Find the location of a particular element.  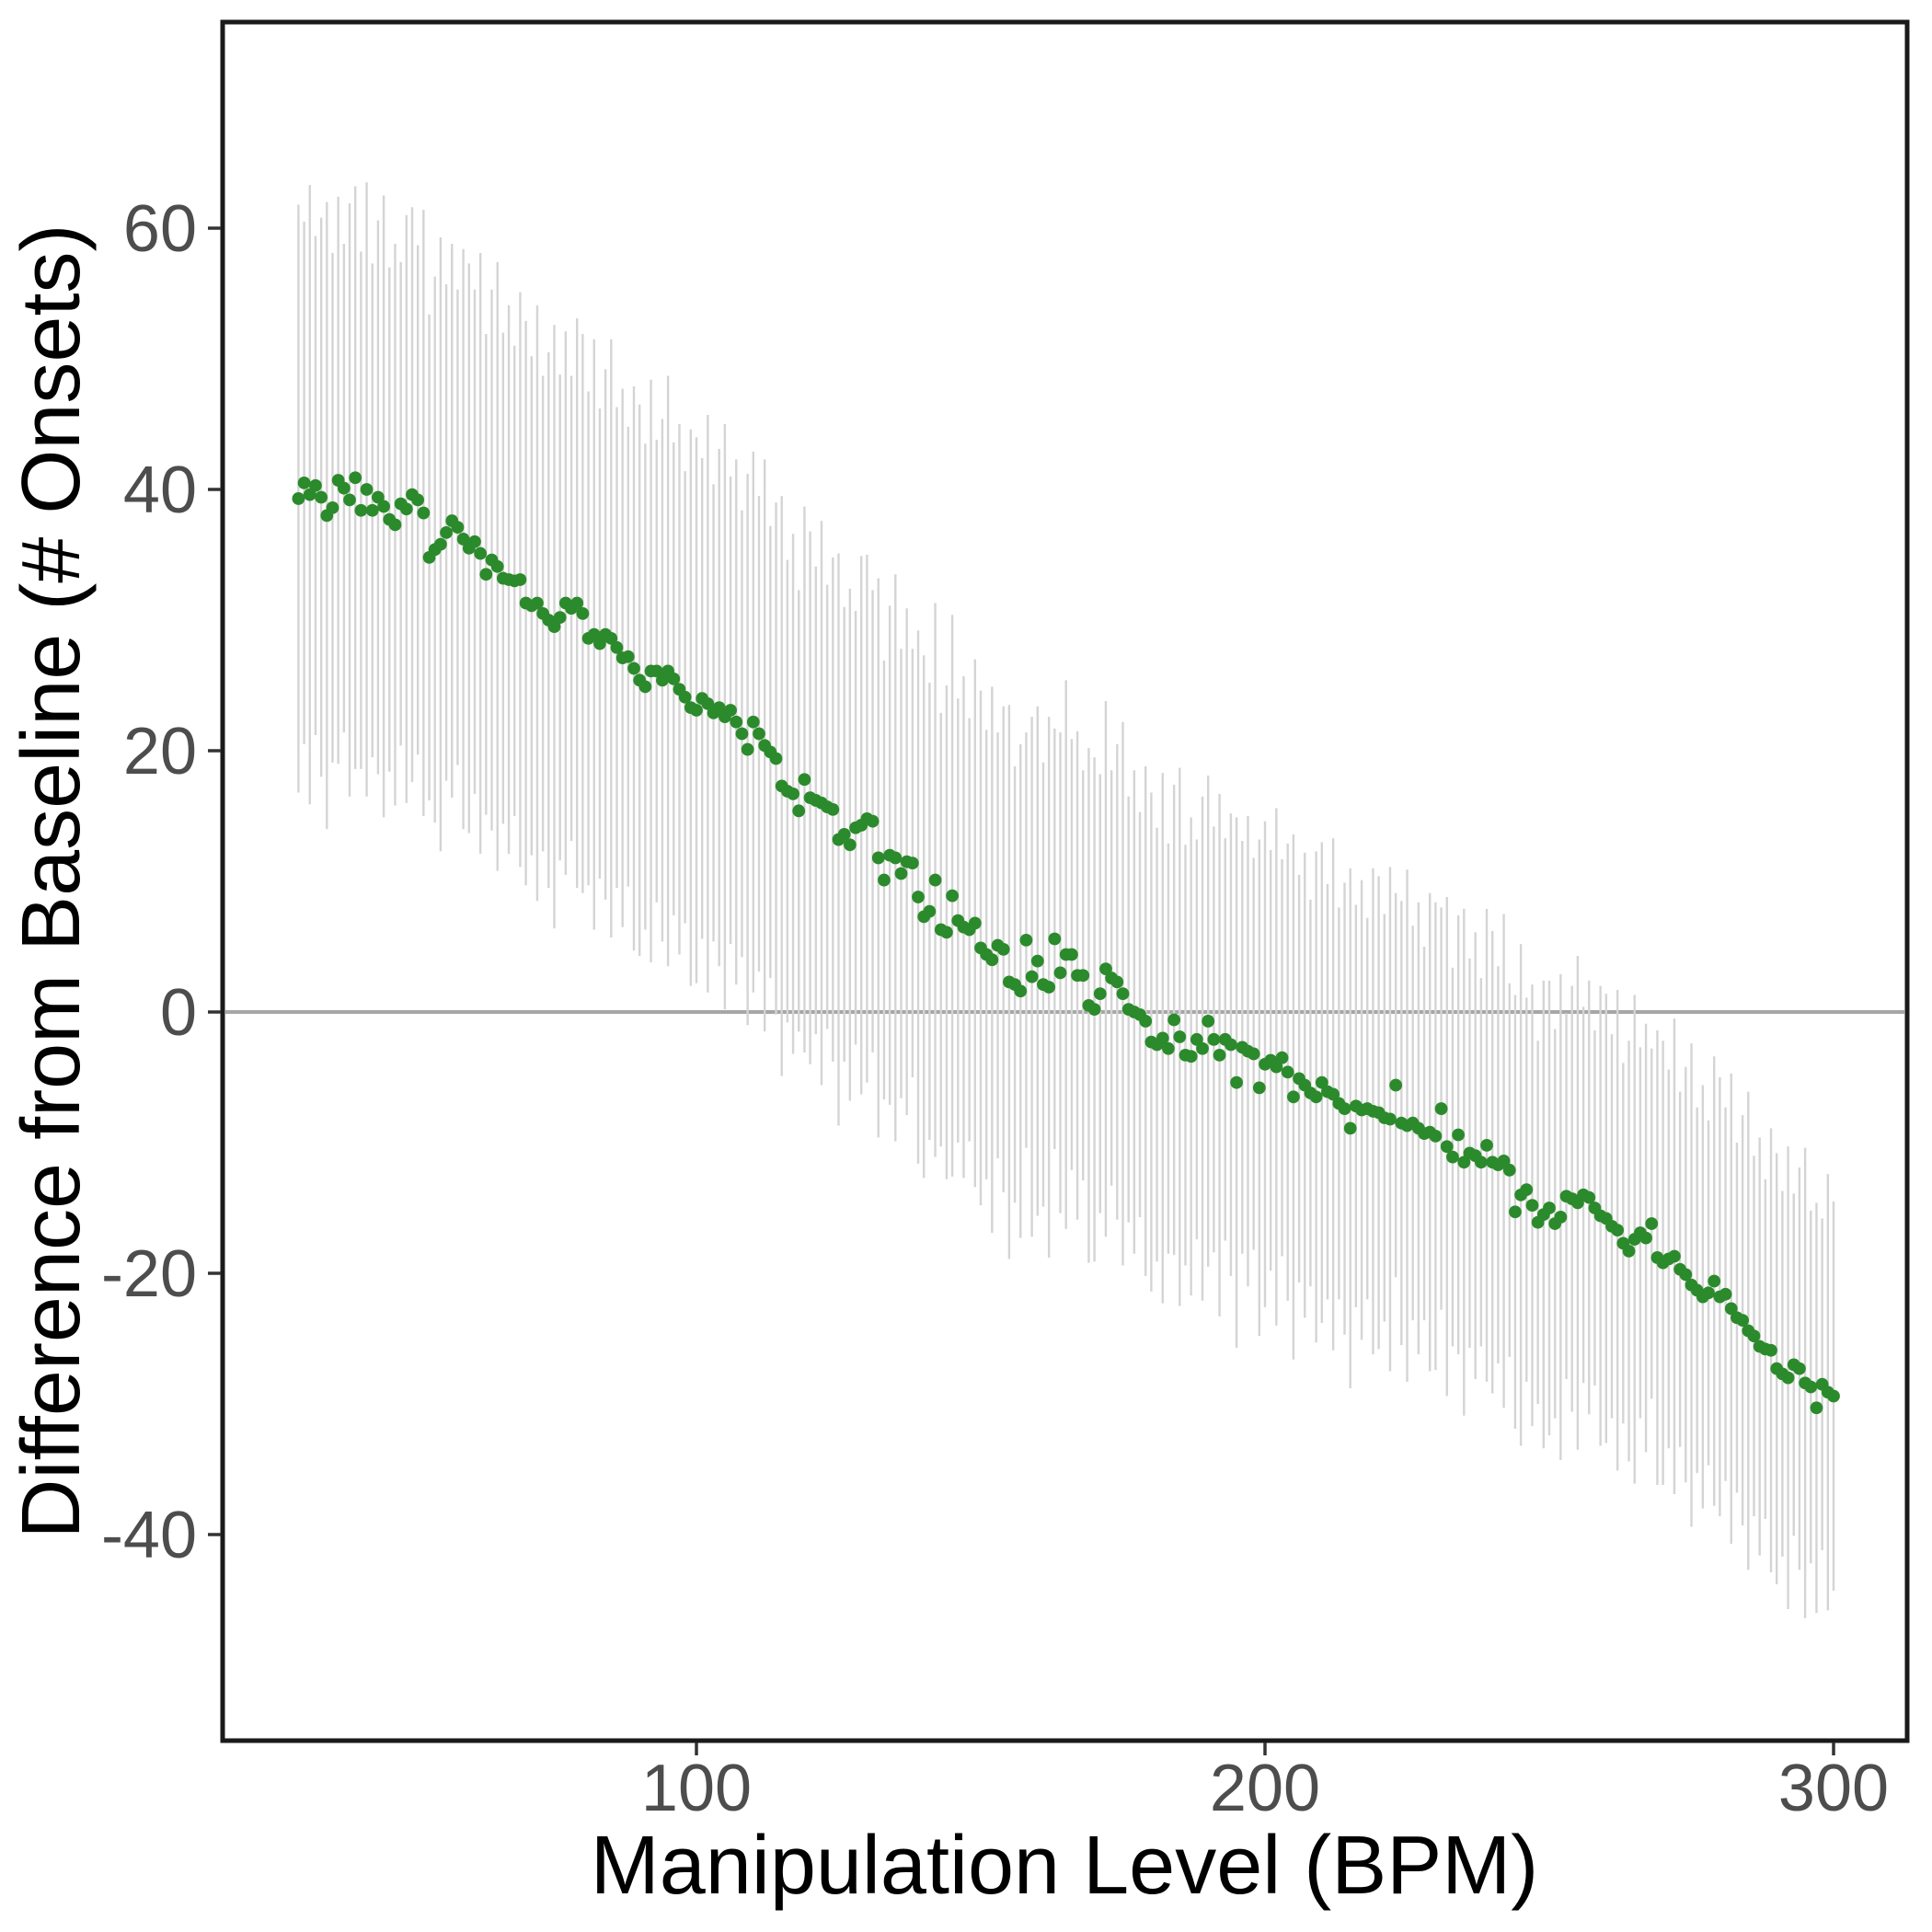

x-axis-ticks: 100 200 300 is located at coordinates (1265, 1783).